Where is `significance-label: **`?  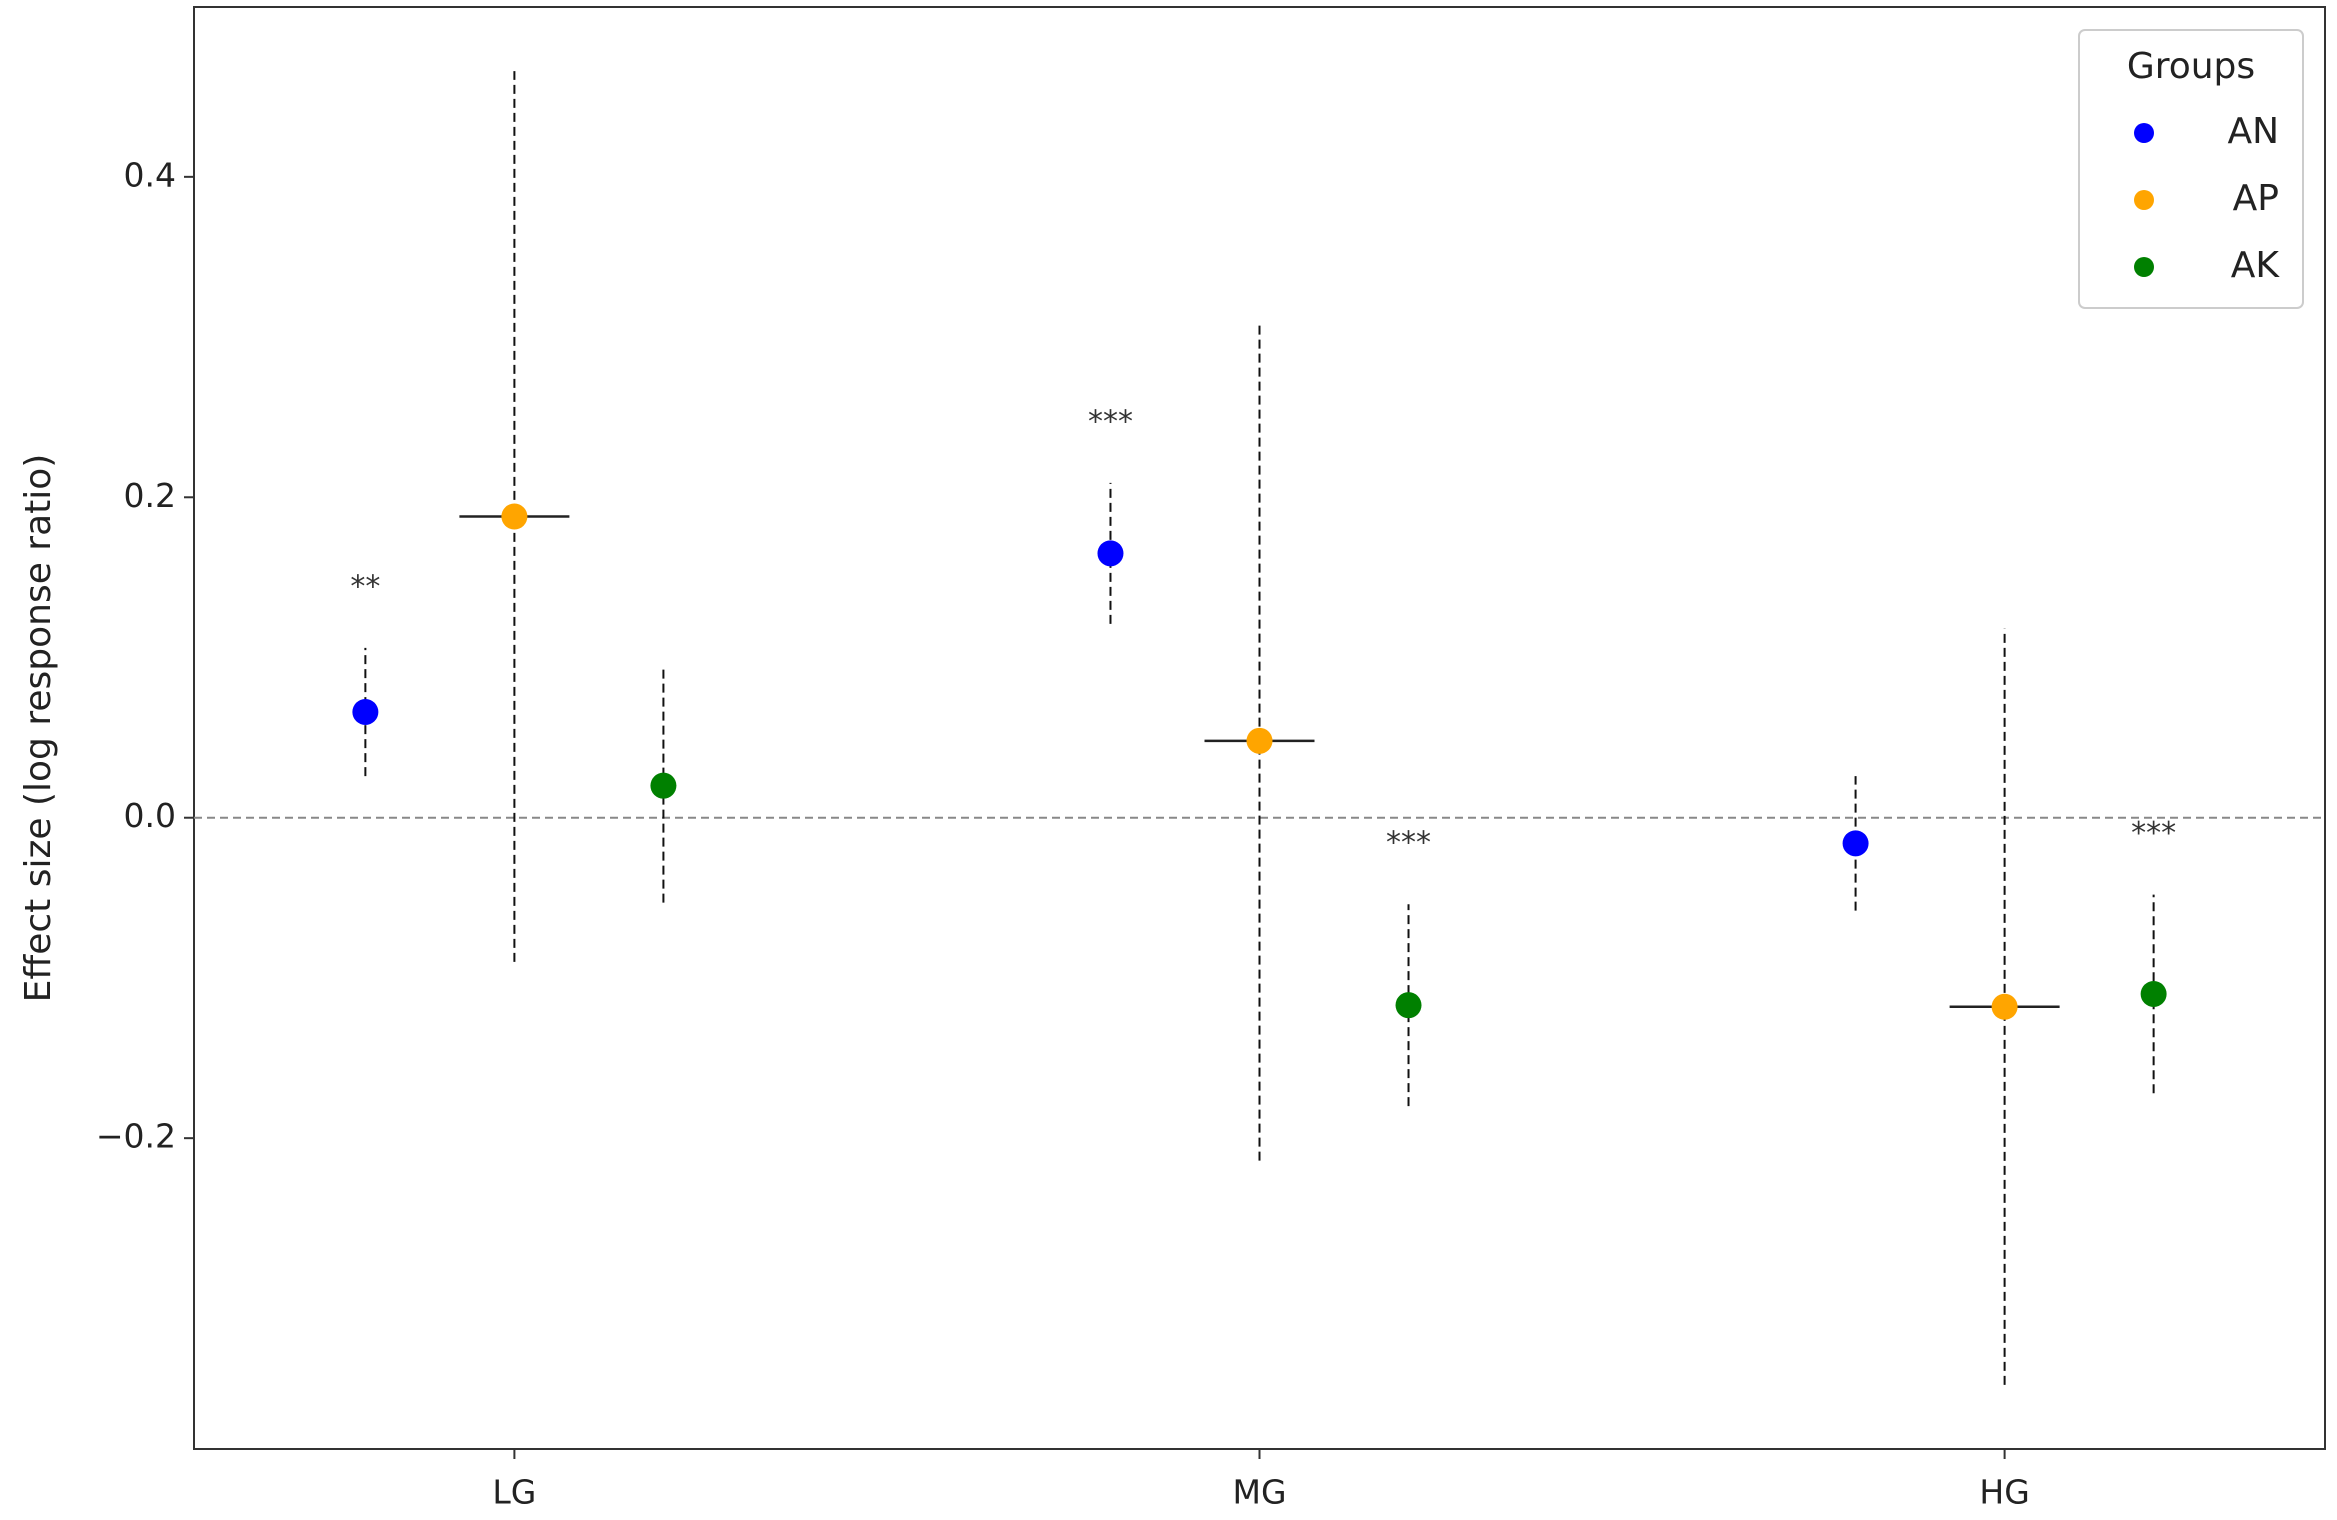 significance-label: ** is located at coordinates (365, 586).